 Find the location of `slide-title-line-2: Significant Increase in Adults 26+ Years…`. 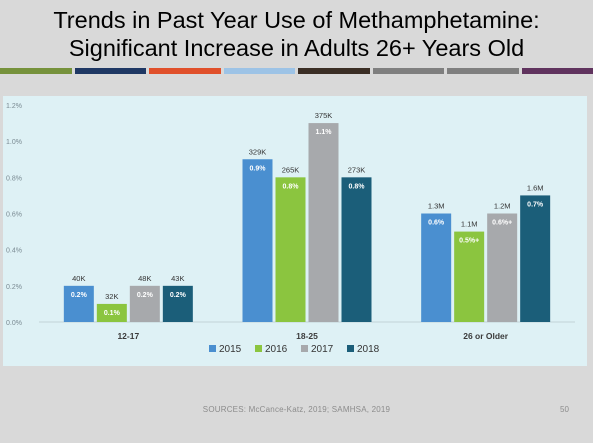

slide-title-line-2: Significant Increase in Adults 26+ Years… is located at coordinates (296, 48).